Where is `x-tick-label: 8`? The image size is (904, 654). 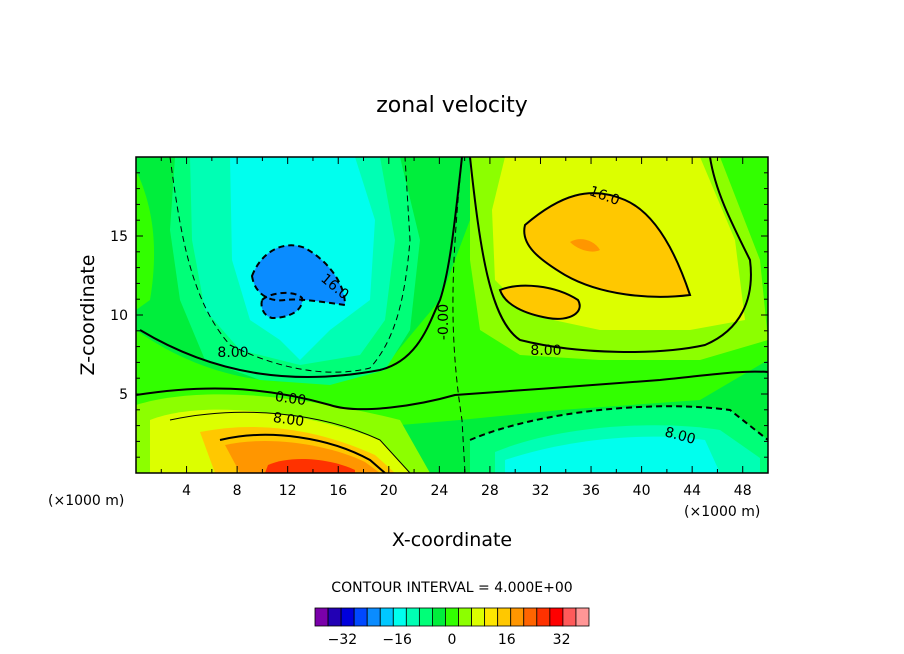
x-tick-label: 8 is located at coordinates (237, 491).